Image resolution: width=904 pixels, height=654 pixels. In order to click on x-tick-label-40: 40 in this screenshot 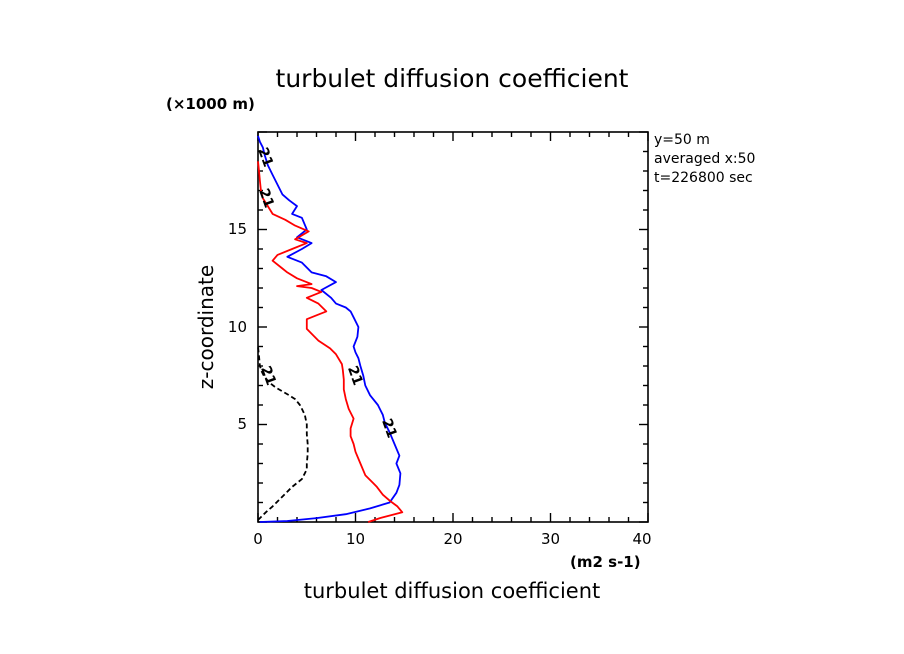, I will do `click(641, 539)`.